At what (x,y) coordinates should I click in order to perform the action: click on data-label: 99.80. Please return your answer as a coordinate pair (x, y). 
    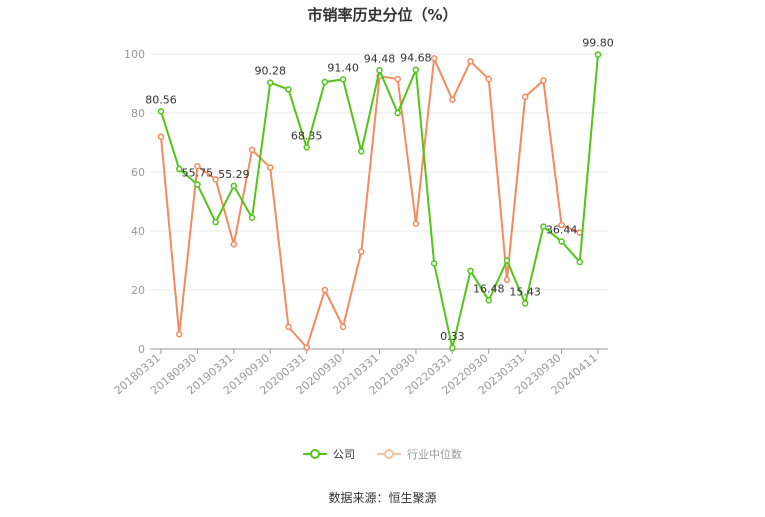
    Looking at the image, I should click on (598, 43).